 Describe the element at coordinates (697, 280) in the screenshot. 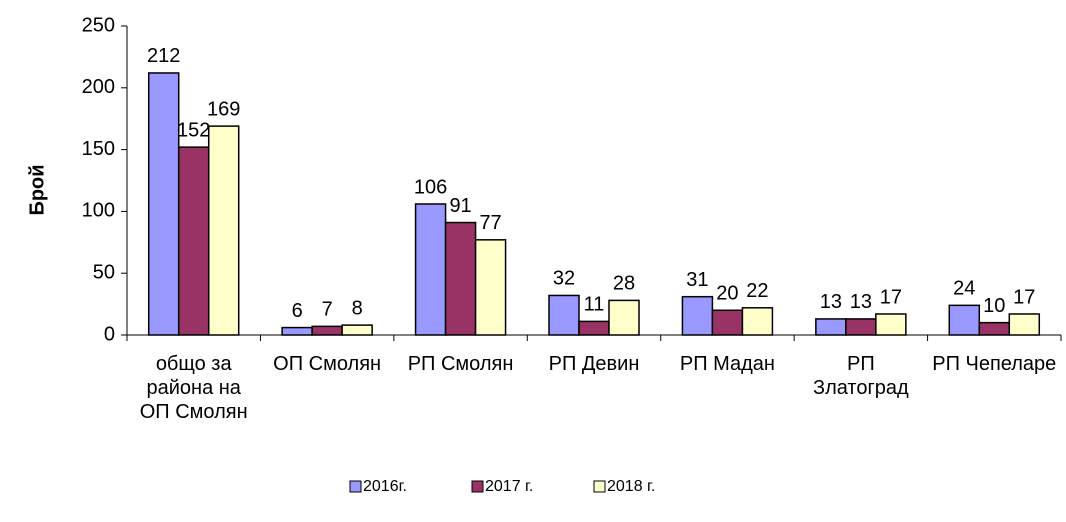

I see `value-label: 31` at that location.